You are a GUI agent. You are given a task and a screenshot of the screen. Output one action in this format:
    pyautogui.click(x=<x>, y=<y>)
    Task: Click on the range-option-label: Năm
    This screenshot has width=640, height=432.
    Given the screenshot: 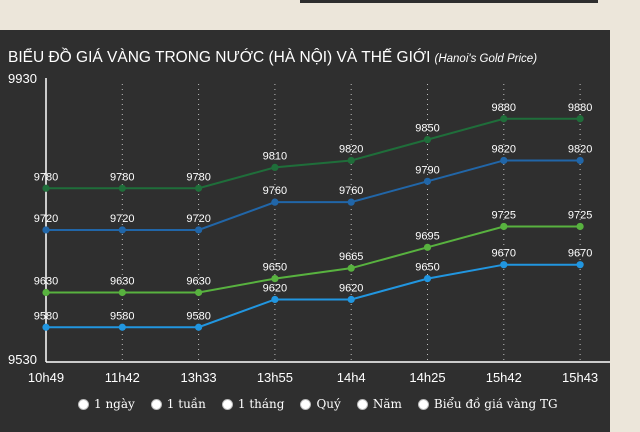 What is the action you would take?
    pyautogui.click(x=387, y=404)
    